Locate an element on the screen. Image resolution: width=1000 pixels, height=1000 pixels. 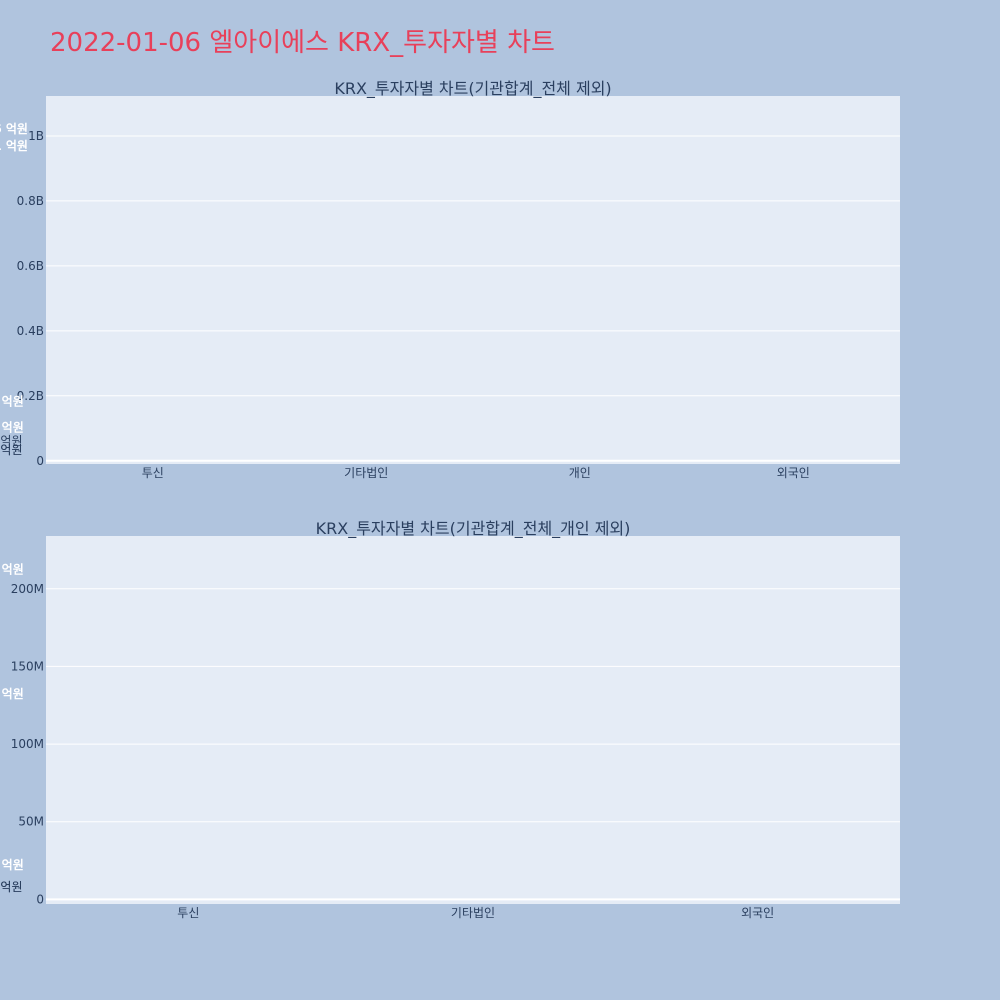
data-label: 10.1 억원 is located at coordinates (14, 146).